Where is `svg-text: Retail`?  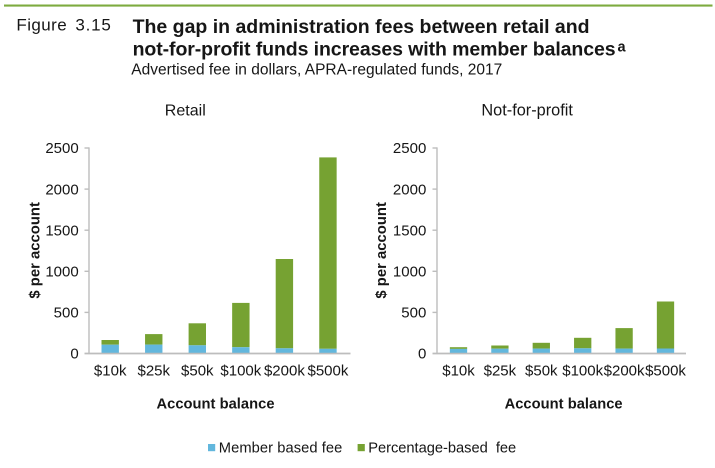
svg-text: Retail is located at coordinates (185, 110).